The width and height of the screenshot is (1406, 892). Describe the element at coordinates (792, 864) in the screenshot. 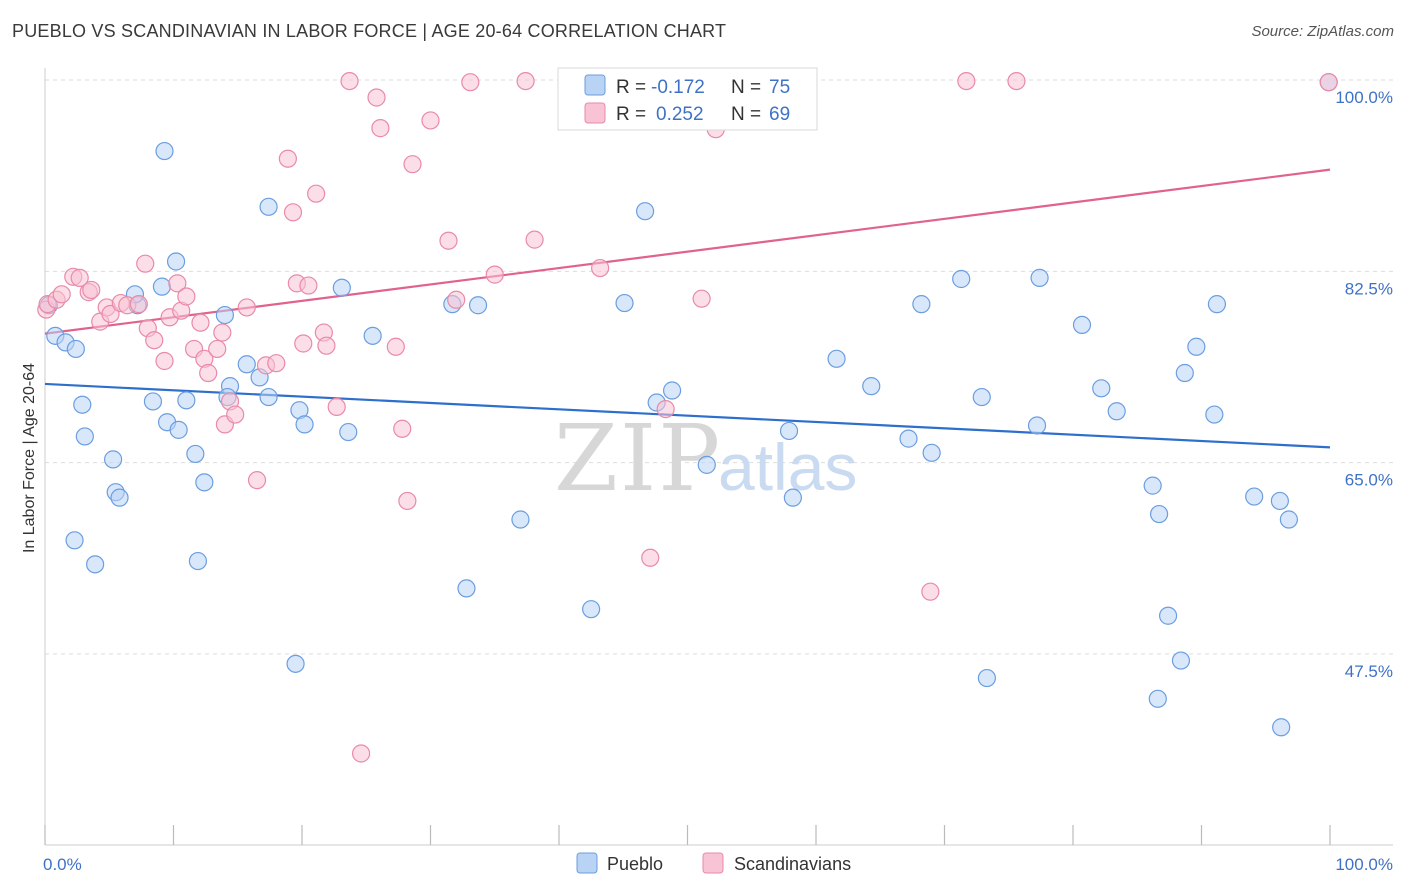

I see `bottom-legend-label-scand: Scandinavians` at that location.